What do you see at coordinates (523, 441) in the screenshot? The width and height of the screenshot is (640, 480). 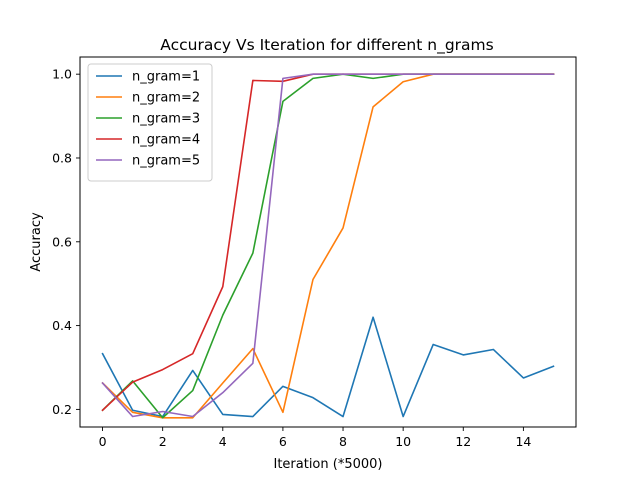 I see `x-tick-label: 14` at bounding box center [523, 441].